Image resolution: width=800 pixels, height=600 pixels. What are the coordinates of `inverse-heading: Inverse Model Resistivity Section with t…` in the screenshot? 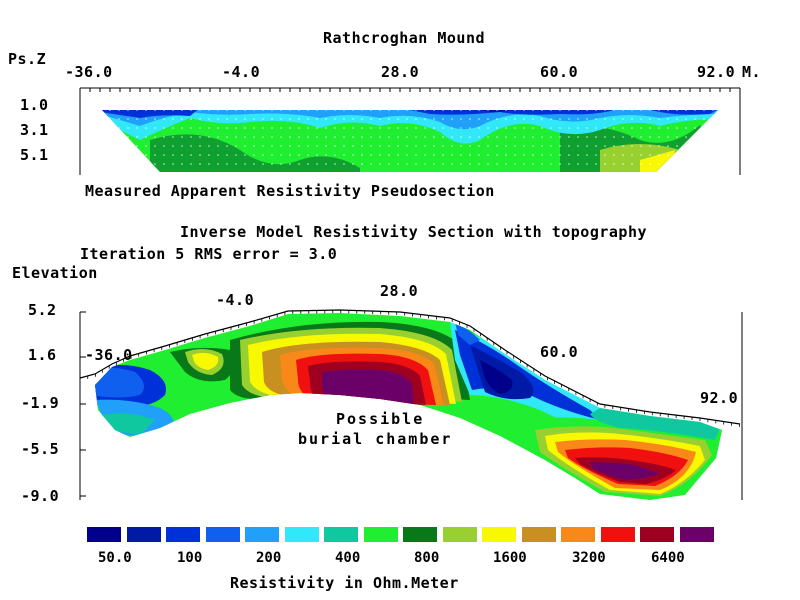 It's located at (414, 232).